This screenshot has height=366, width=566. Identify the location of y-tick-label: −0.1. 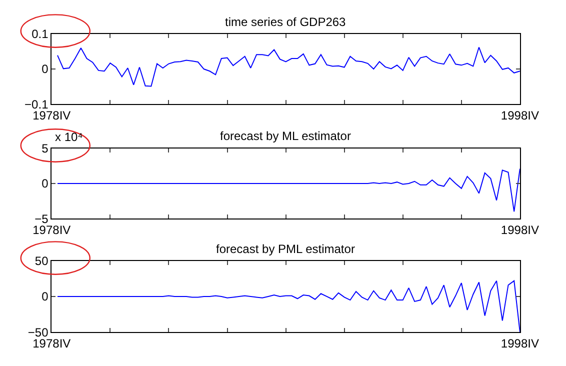
(36, 104).